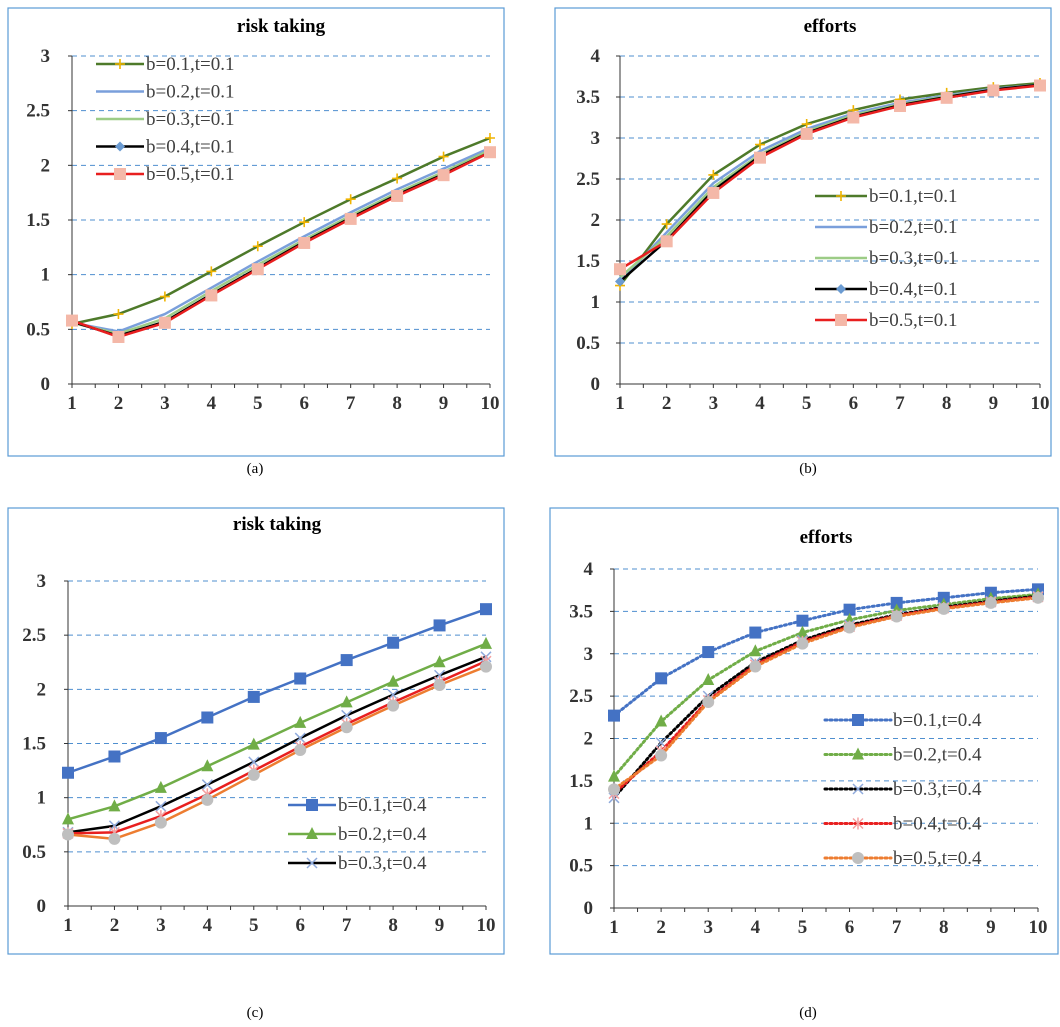 The width and height of the screenshot is (1060, 1027). I want to click on legend-marker, so click(120, 64).